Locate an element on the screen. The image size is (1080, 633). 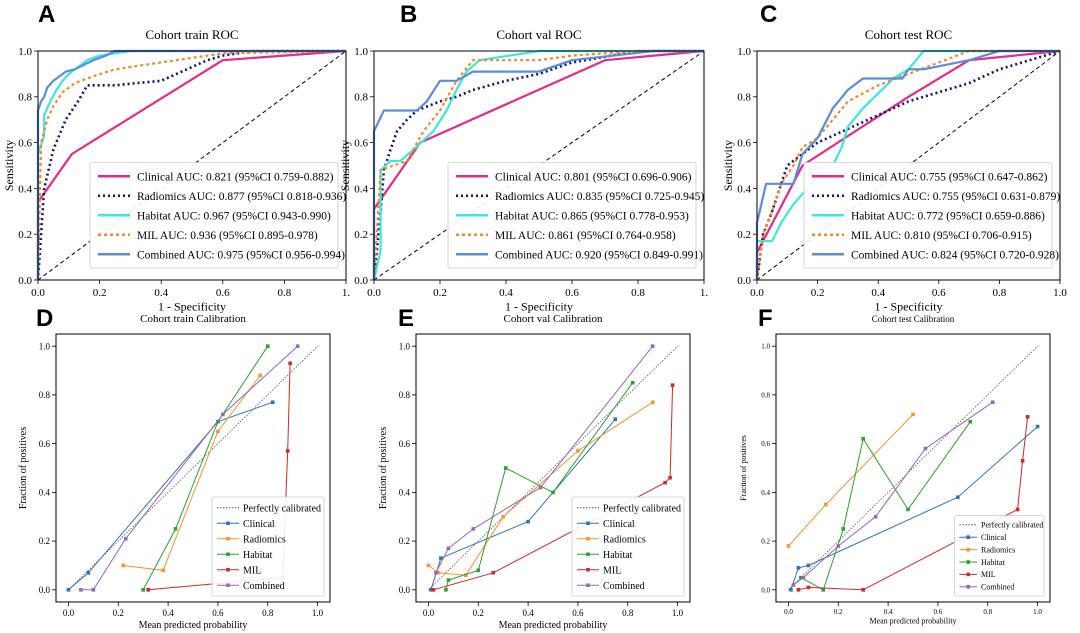
chance-line is located at coordinates (539, 165).